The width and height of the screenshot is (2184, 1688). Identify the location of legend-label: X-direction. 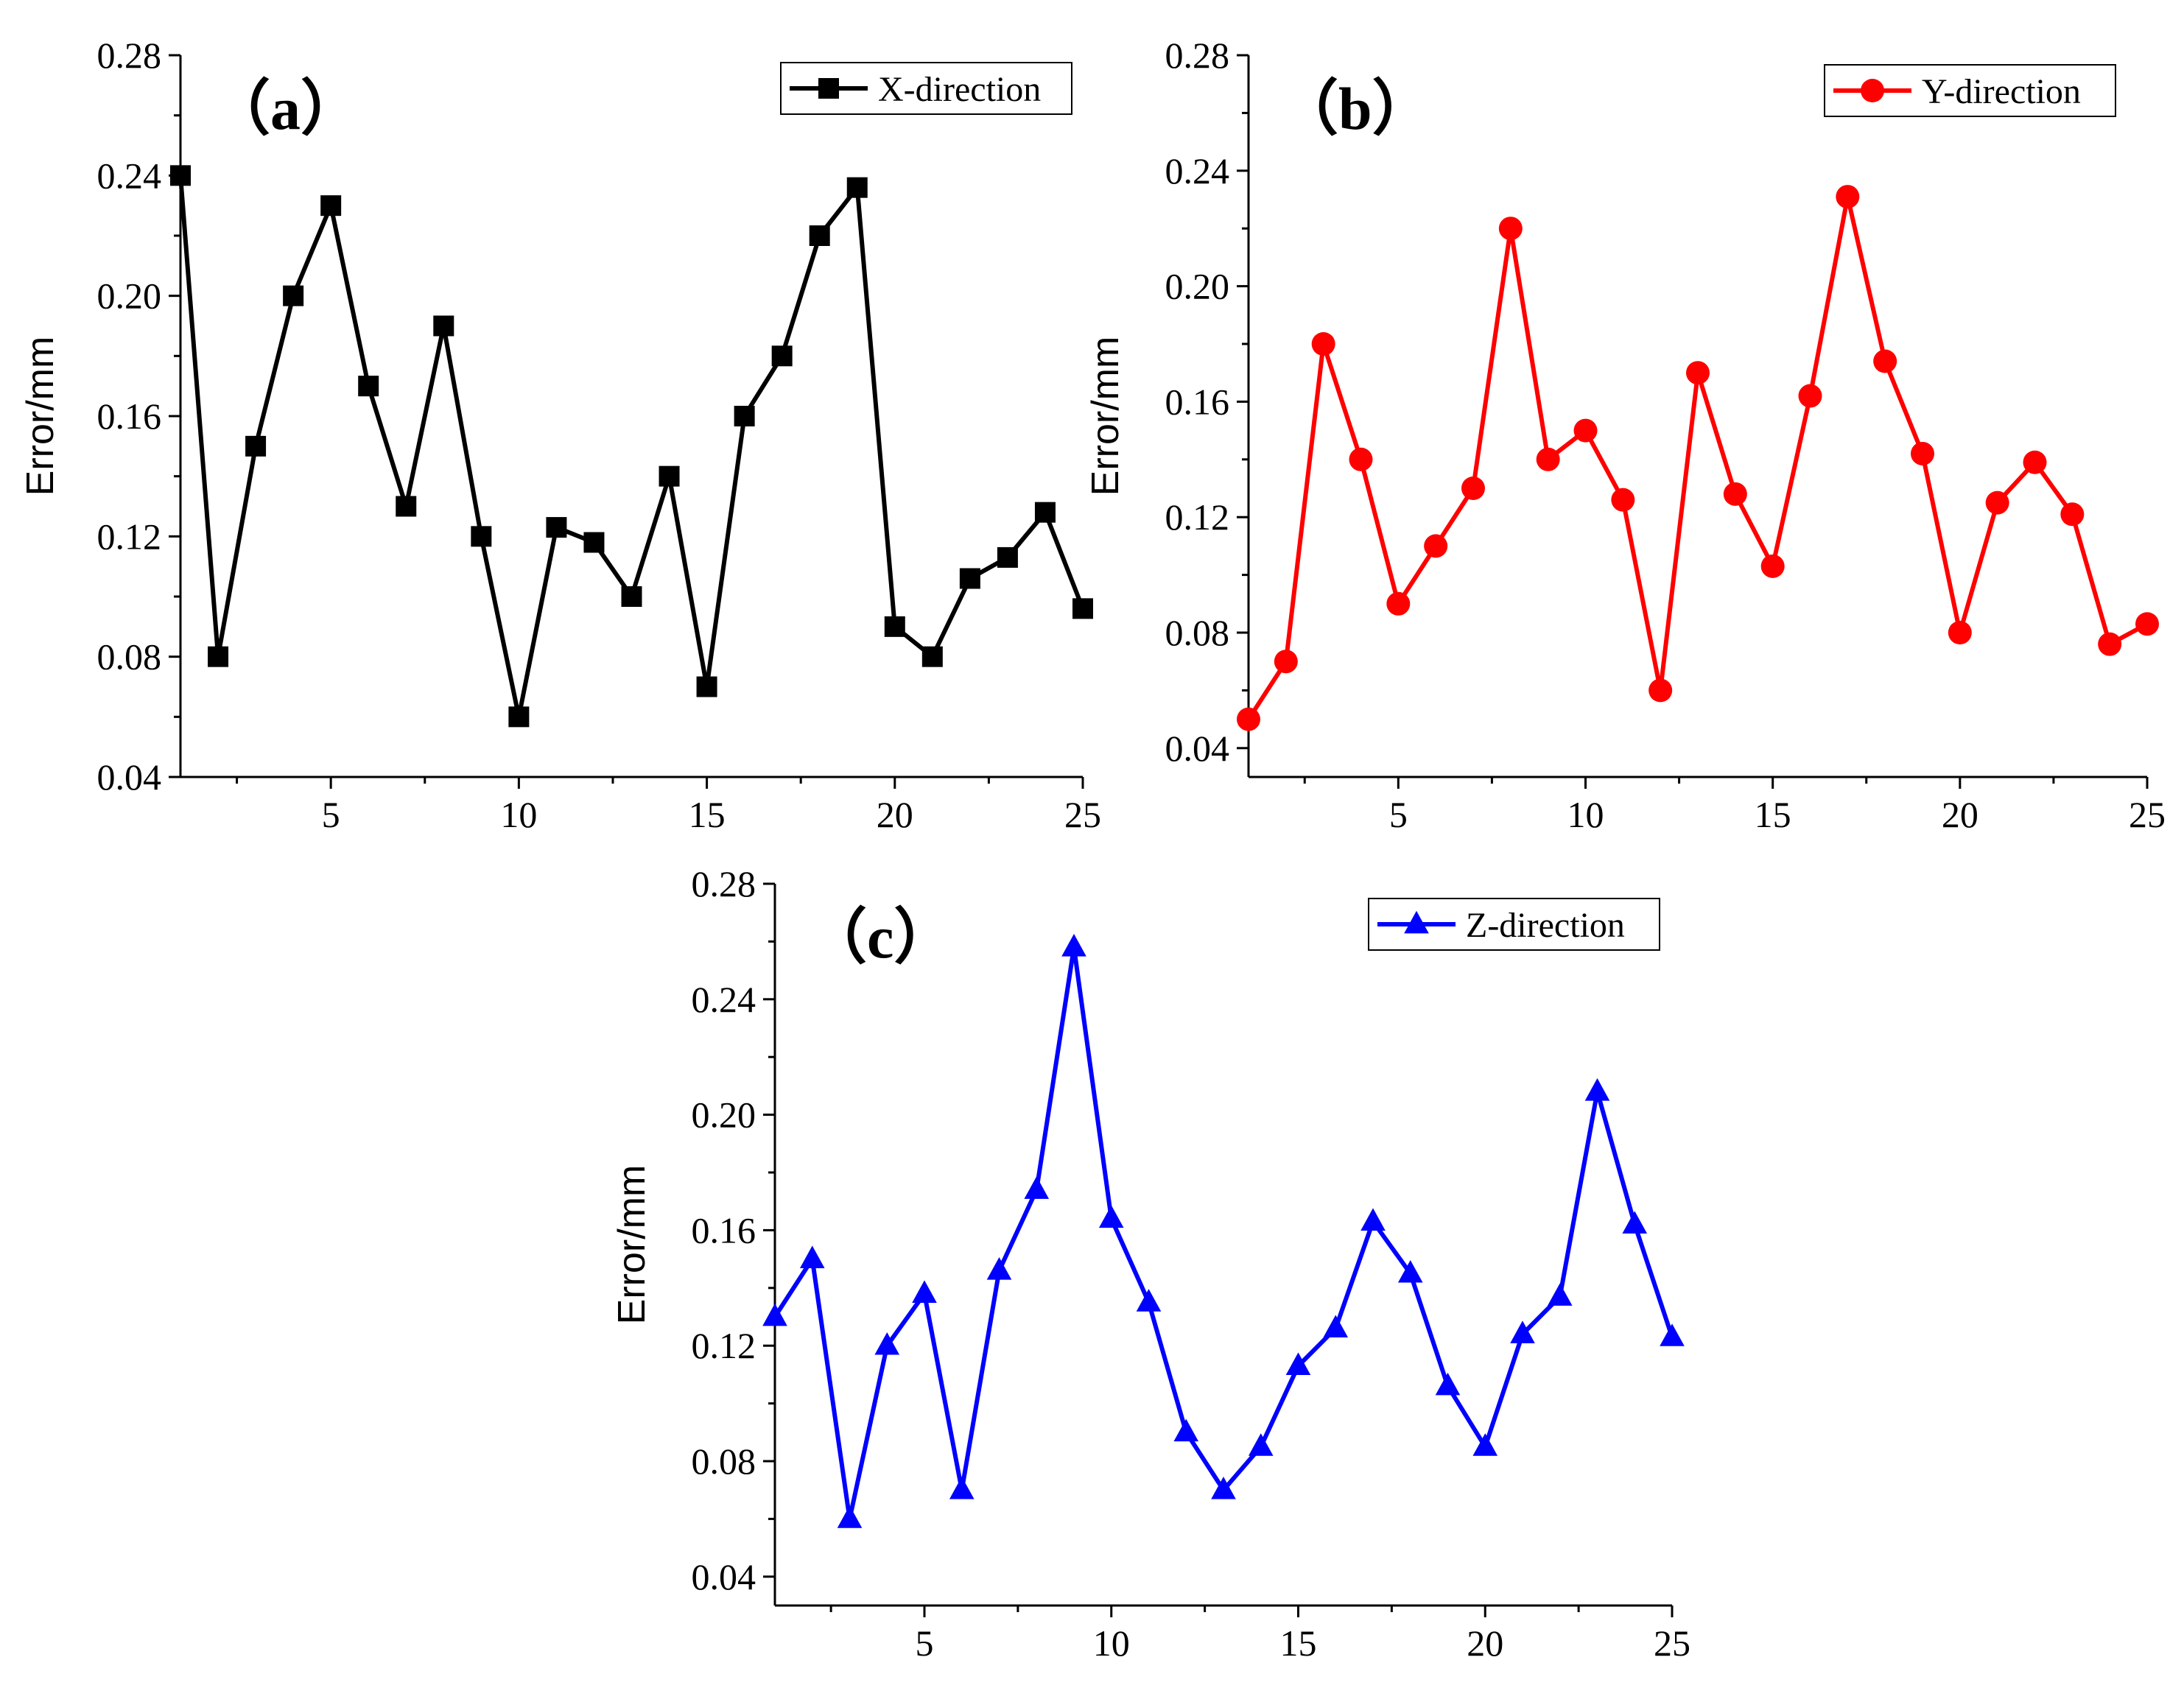
(960, 89).